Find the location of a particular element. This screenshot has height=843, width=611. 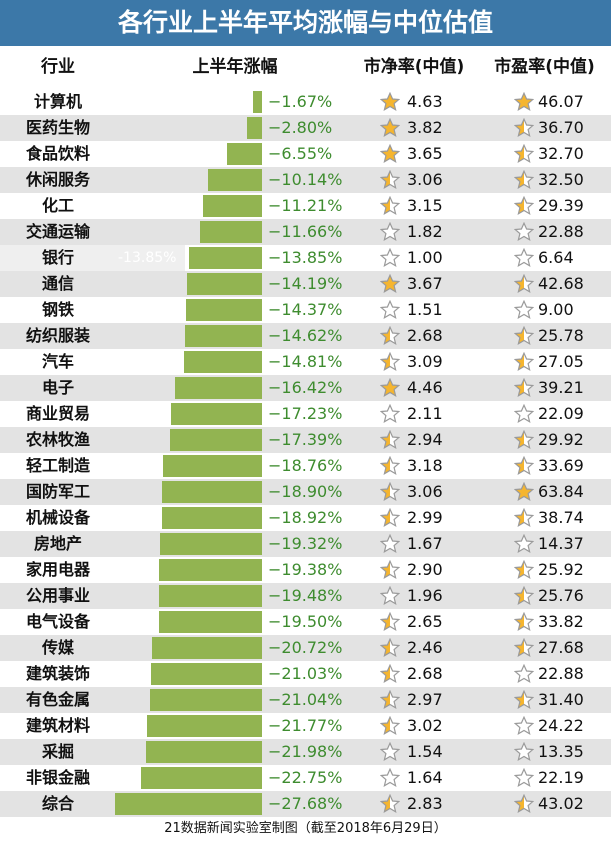

industry-label: 银行 is located at coordinates (57, 257).